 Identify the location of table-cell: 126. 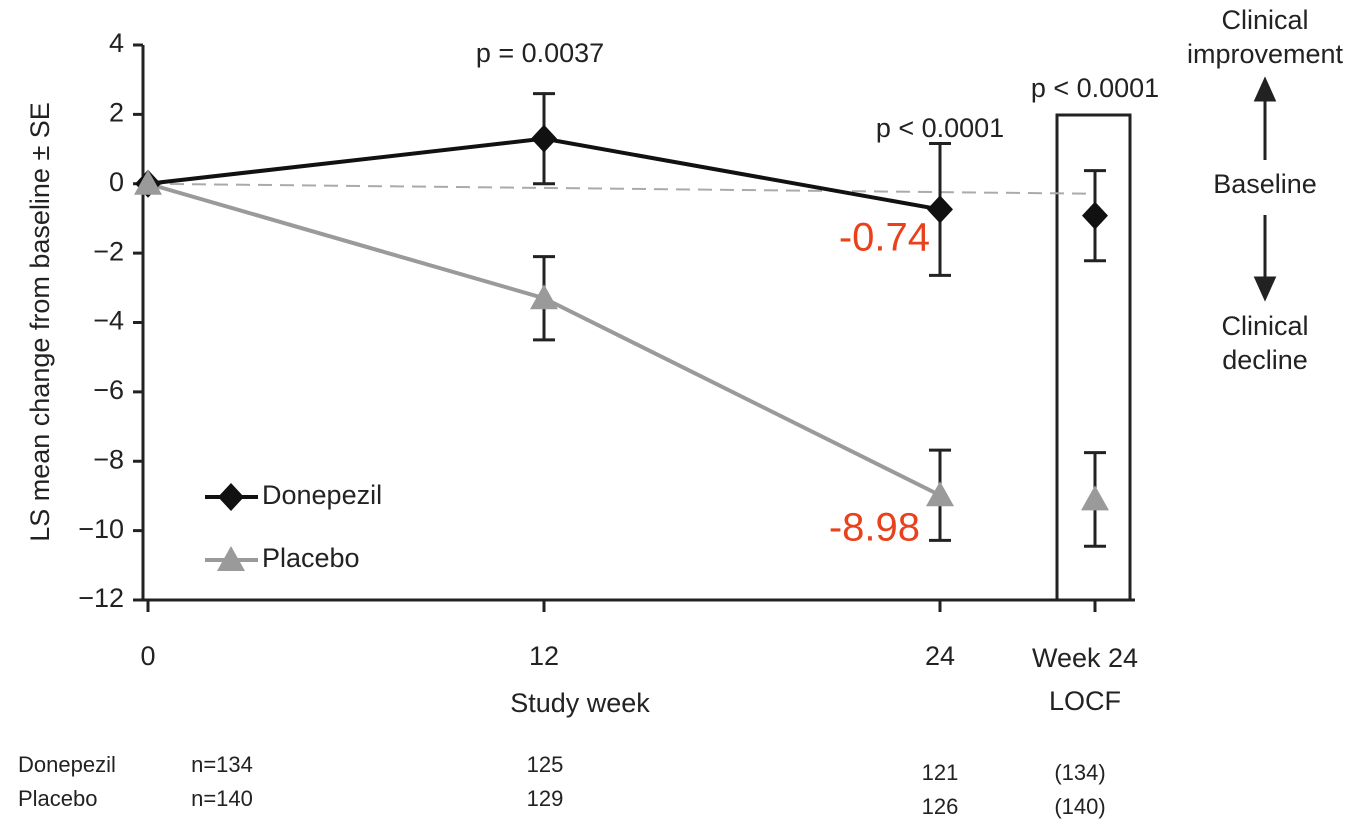
(940, 806).